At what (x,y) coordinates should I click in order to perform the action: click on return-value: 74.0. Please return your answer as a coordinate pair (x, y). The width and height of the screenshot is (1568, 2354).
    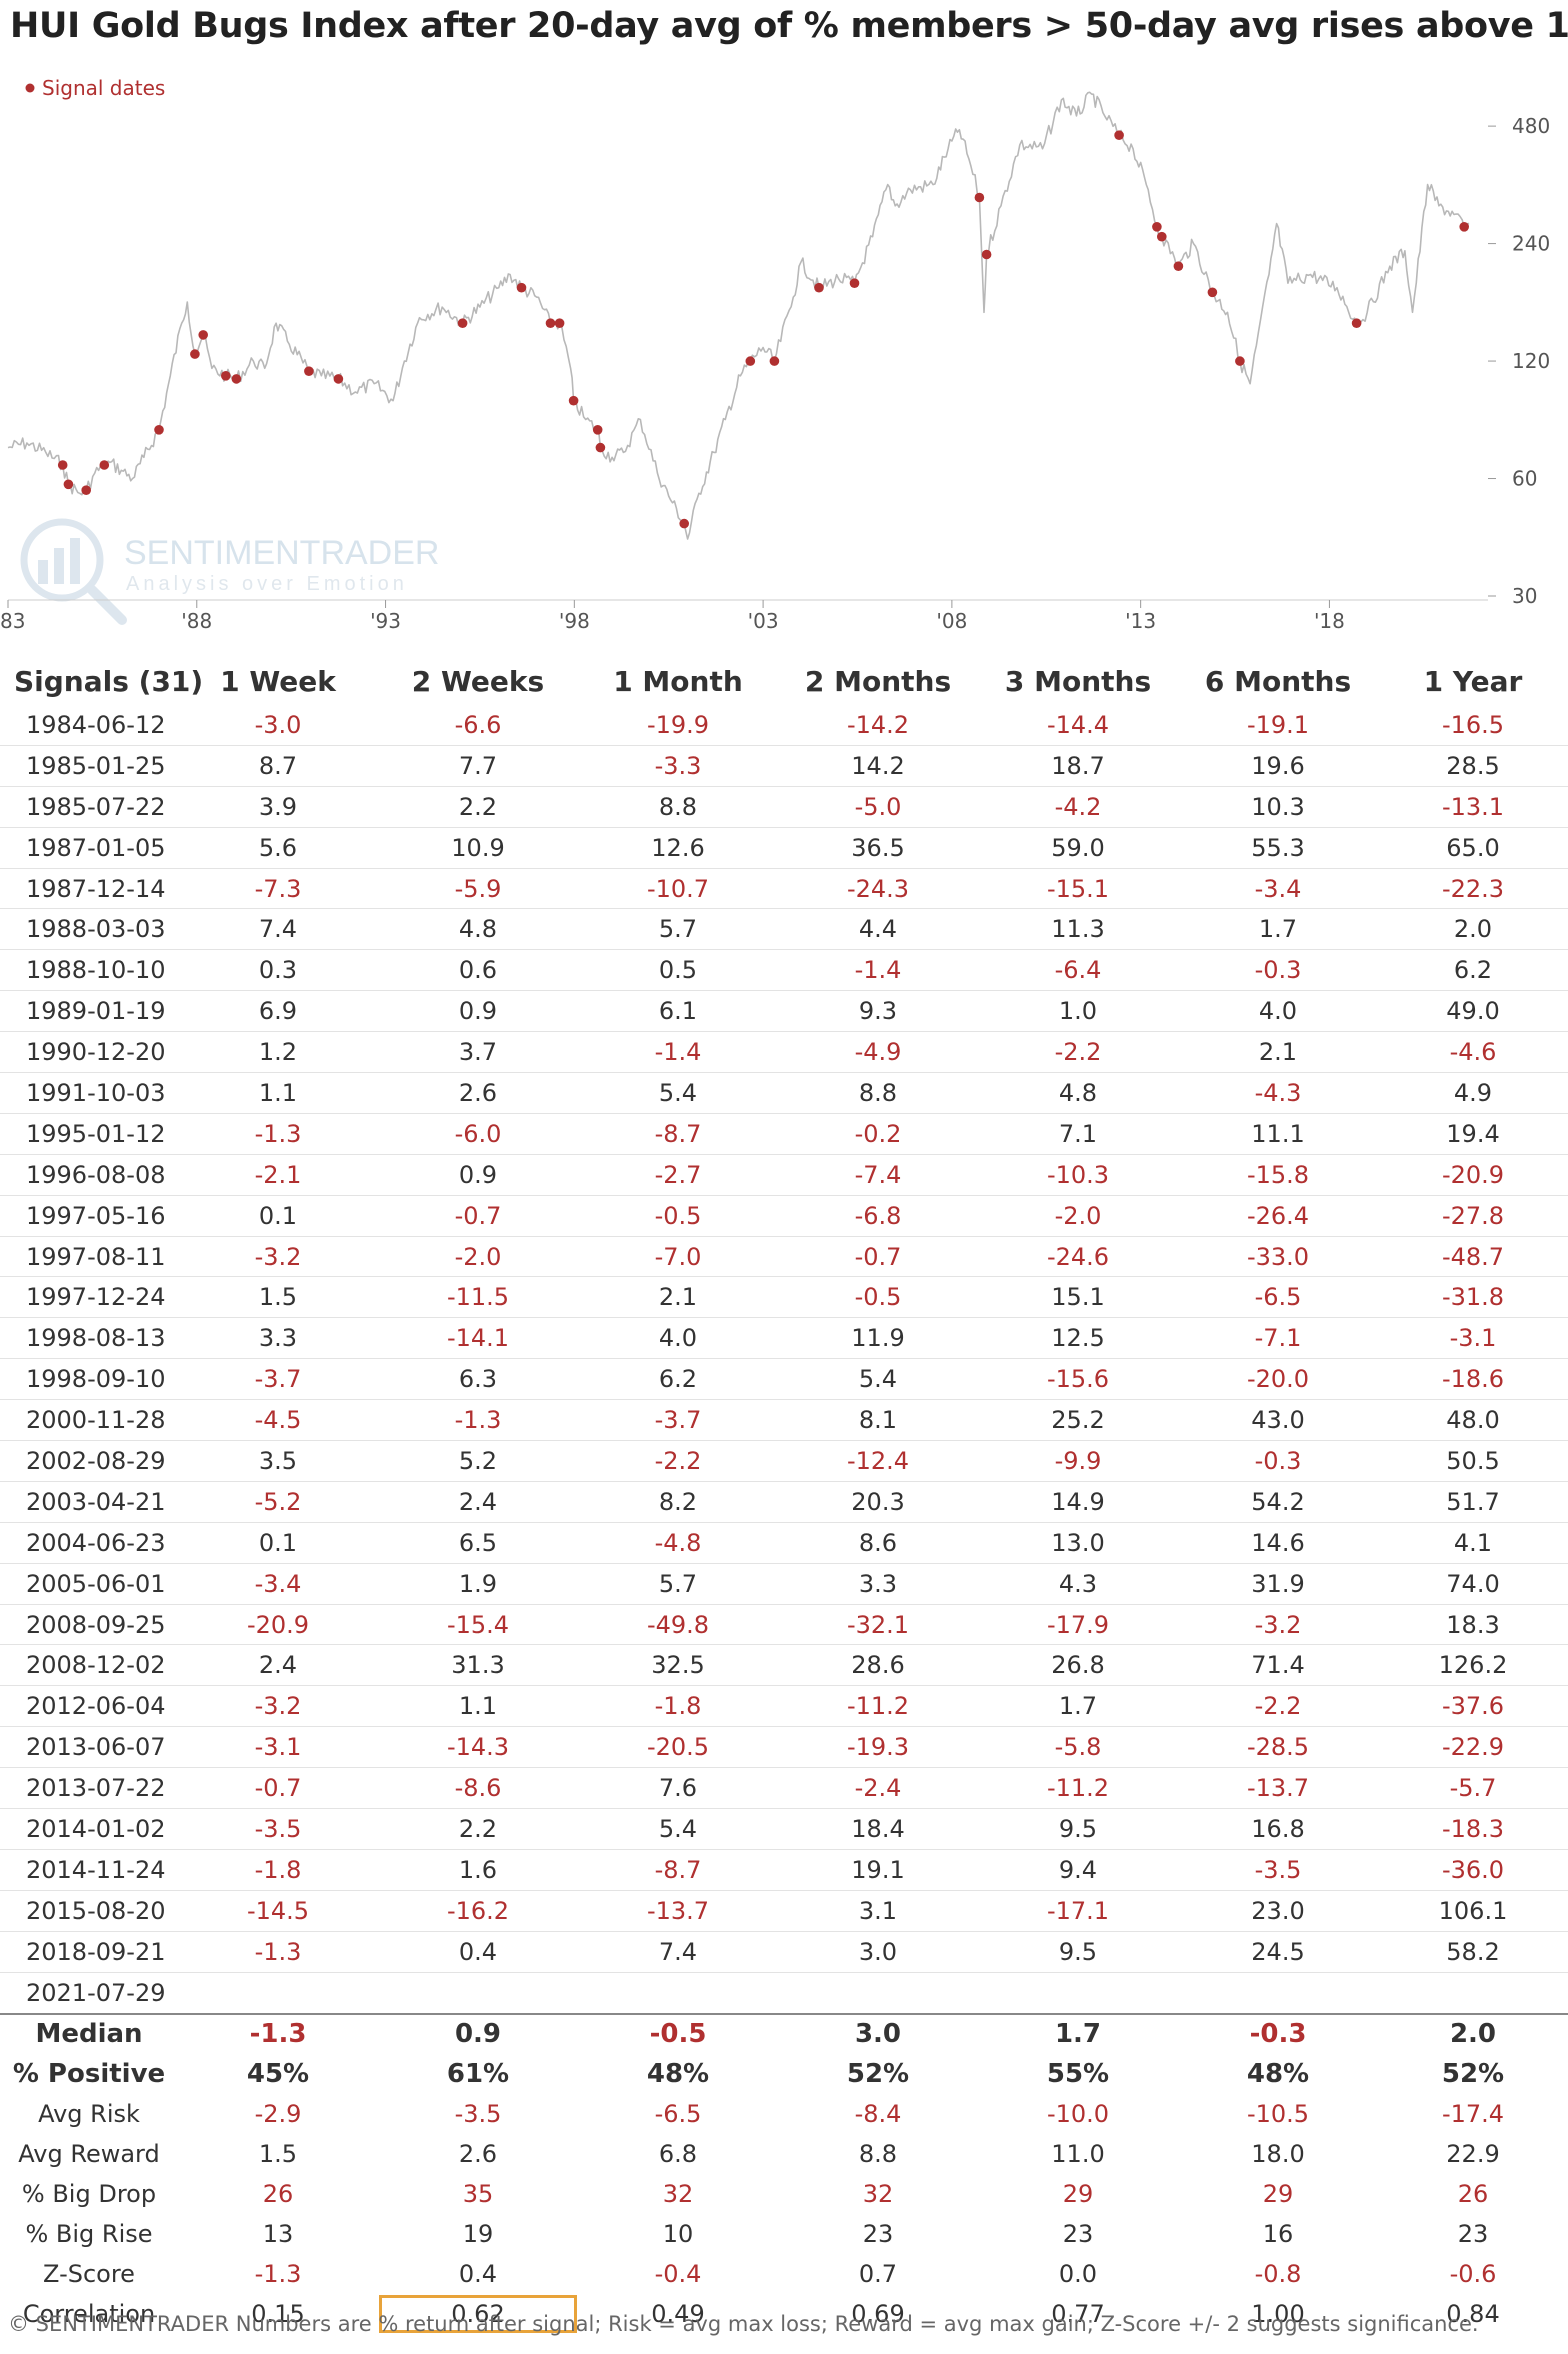
    Looking at the image, I should click on (1473, 1584).